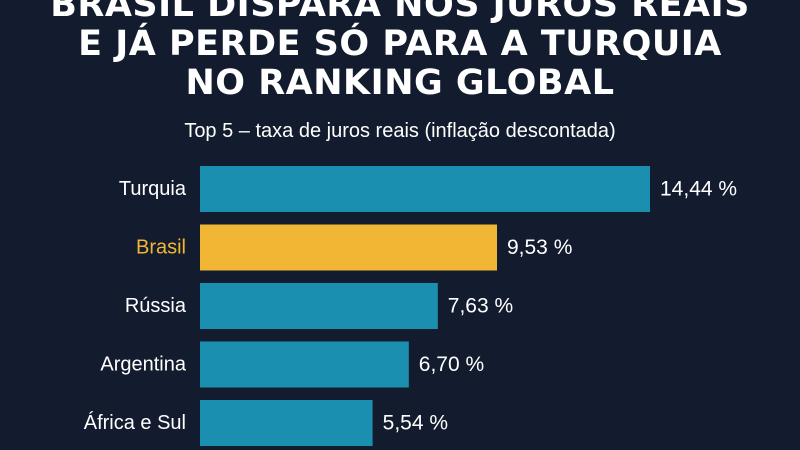 The height and width of the screenshot is (450, 800). What do you see at coordinates (451, 364) in the screenshot?
I see `value-label-3: 6,70 %` at bounding box center [451, 364].